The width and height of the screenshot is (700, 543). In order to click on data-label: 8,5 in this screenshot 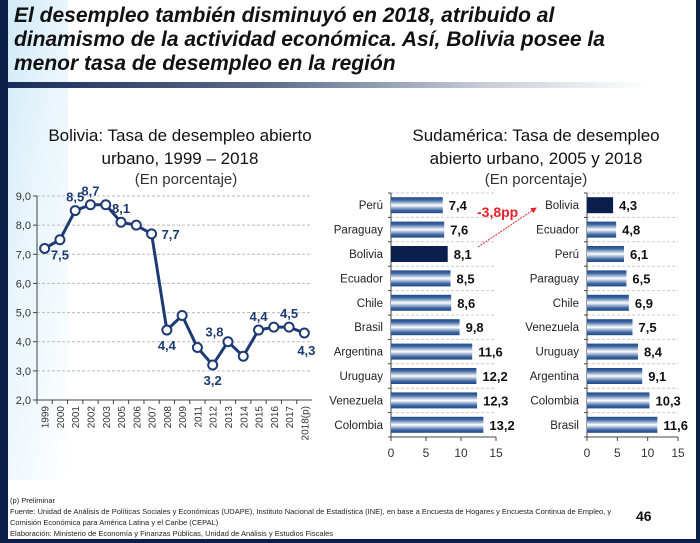, I will do `click(75, 197)`.